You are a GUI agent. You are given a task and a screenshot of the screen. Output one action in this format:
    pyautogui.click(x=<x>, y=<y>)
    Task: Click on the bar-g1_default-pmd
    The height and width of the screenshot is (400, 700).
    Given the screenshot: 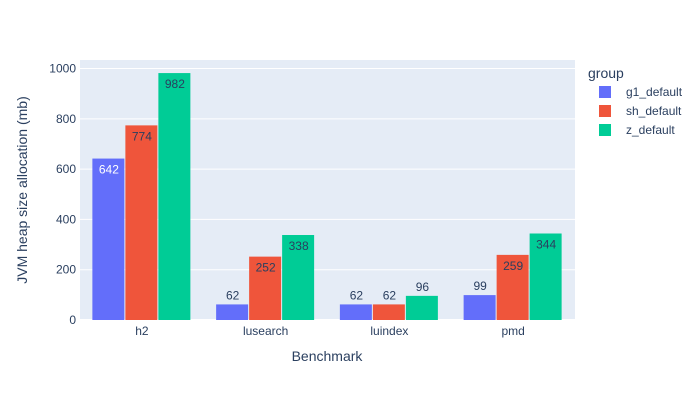 What is the action you would take?
    pyautogui.click(x=479, y=307)
    